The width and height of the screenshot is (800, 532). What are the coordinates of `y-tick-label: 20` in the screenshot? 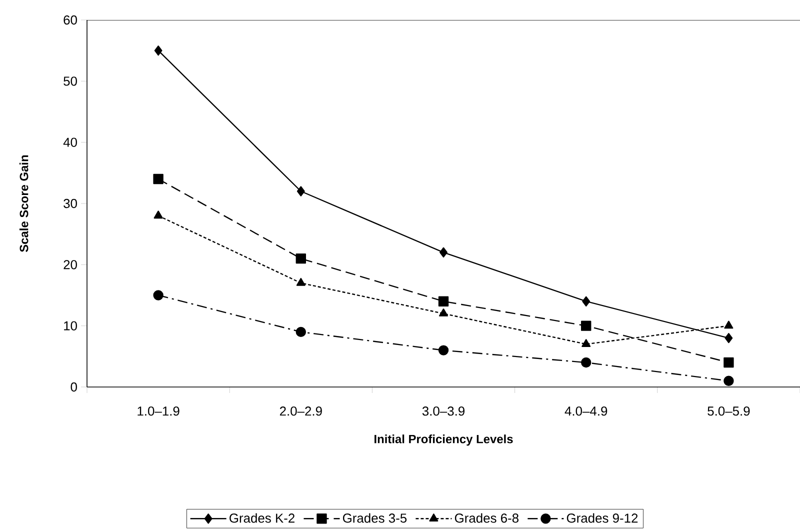 It's located at (70, 265).